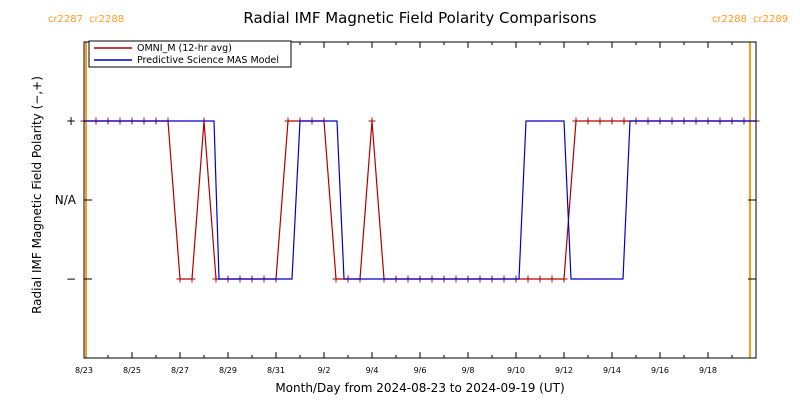  I want to click on y-axis-label: Radial IMF Magnetic Field Polarity (−,+), so click(37, 195).